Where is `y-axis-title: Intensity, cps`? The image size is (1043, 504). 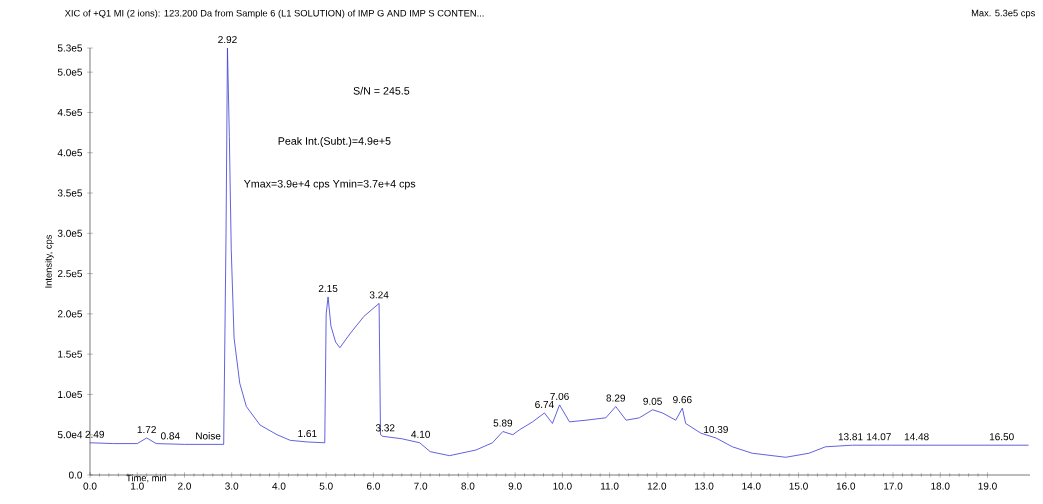
y-axis-title: Intensity, cps is located at coordinates (49, 261).